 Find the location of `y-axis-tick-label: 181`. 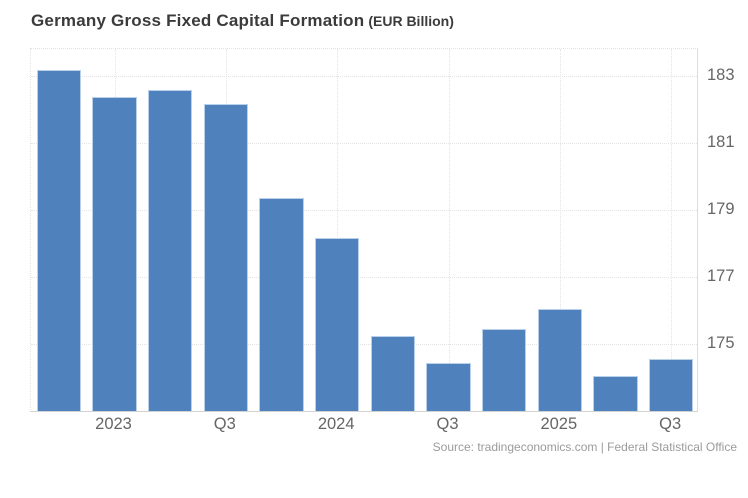

y-axis-tick-label: 181 is located at coordinates (721, 141).